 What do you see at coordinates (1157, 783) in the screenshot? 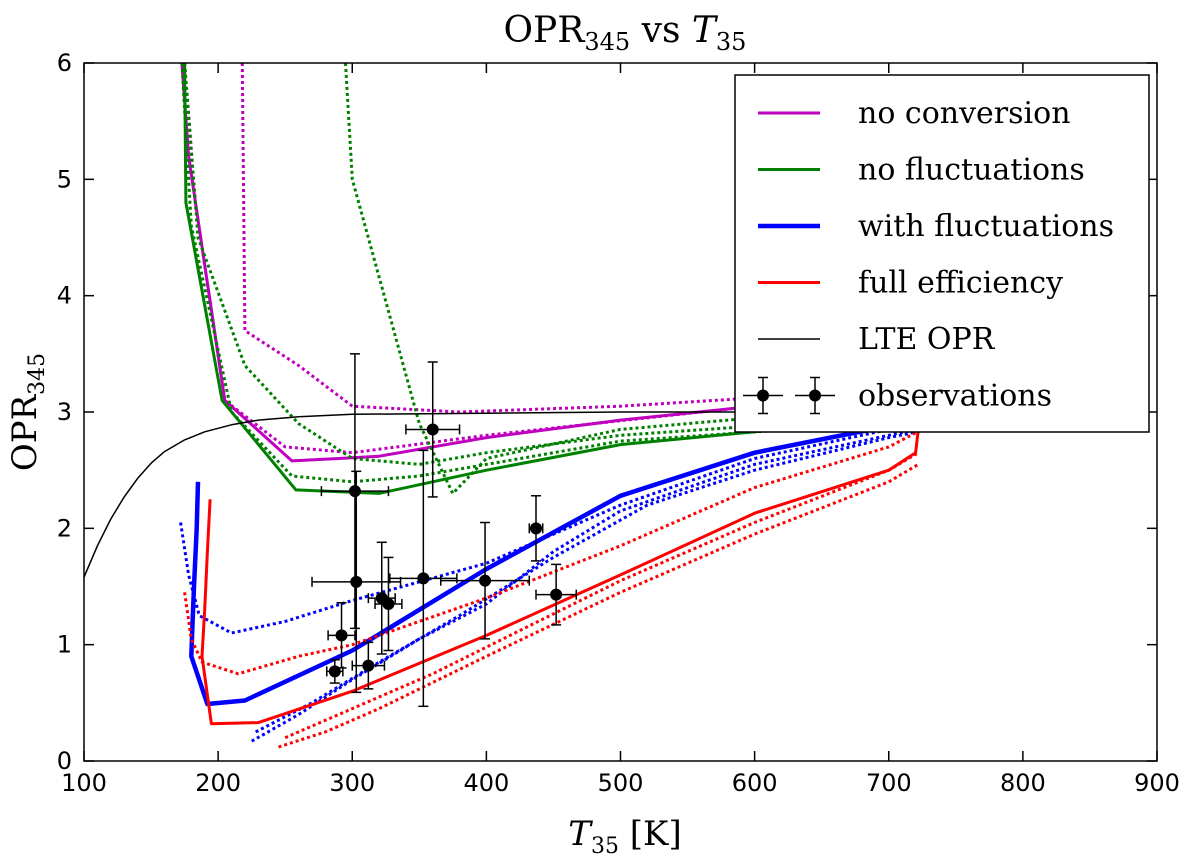
I see `x-tick-label: 900` at bounding box center [1157, 783].